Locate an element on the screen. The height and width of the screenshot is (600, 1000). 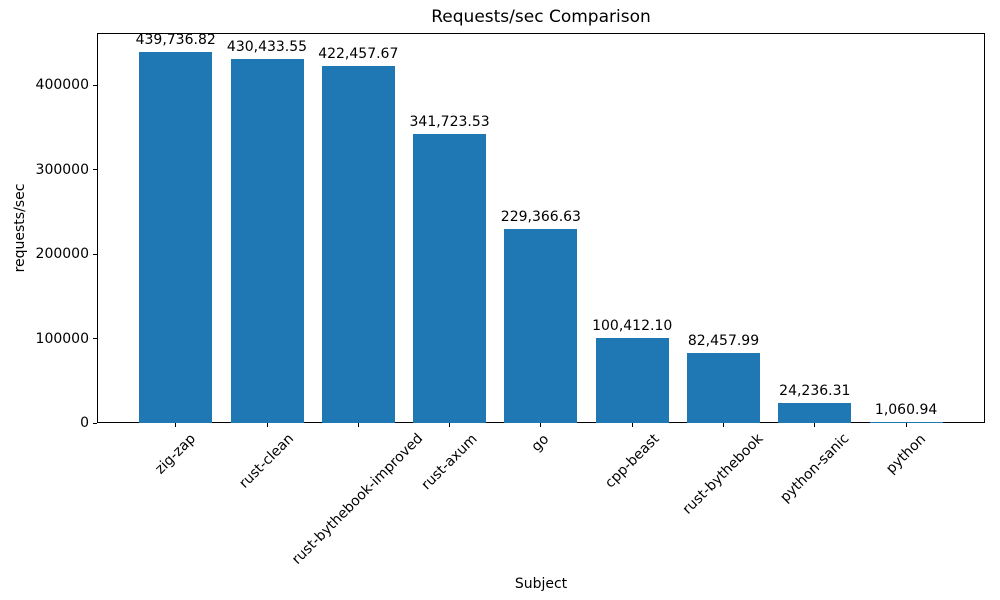
x-tick-label-rust-bythebook-improved: rust-bythebook-improved is located at coordinates (358, 499).